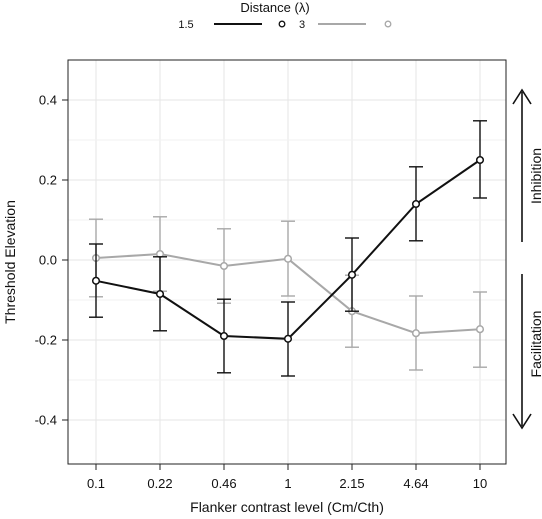 This screenshot has height=519, width=542. What do you see at coordinates (48, 100) in the screenshot?
I see `y-tick-label-0: 0.4` at bounding box center [48, 100].